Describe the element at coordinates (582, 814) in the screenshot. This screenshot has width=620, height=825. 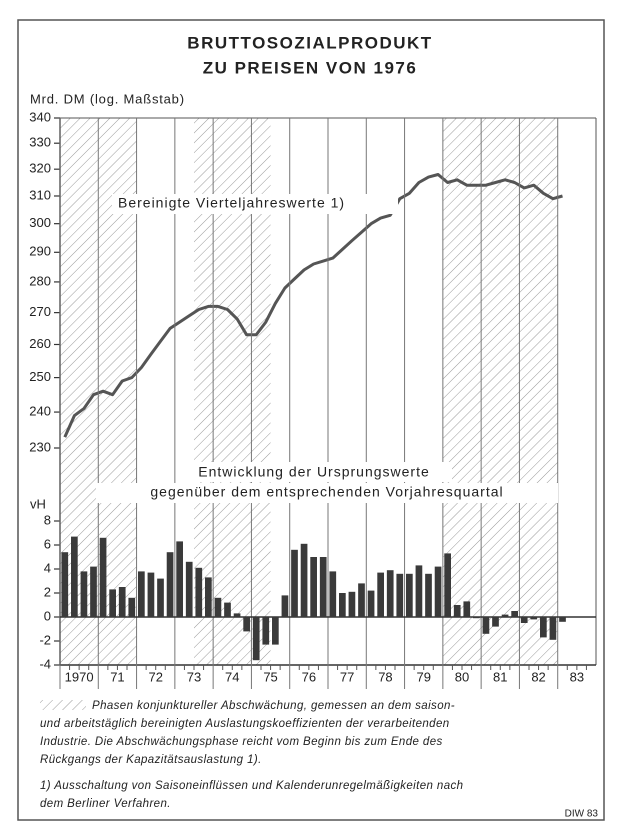
I see `source: DIW 83` at that location.